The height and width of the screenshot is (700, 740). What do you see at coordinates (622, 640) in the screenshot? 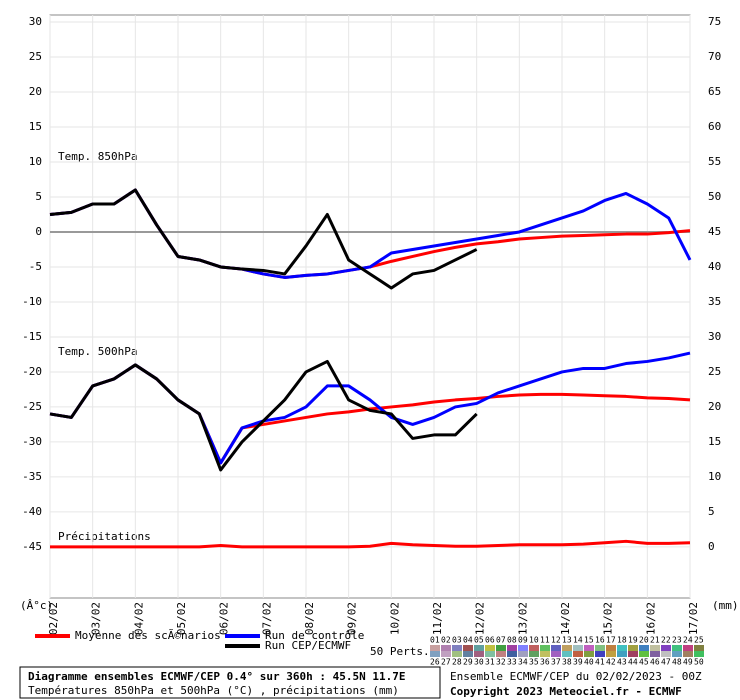
I see `perturbation-label: 18` at bounding box center [622, 640].